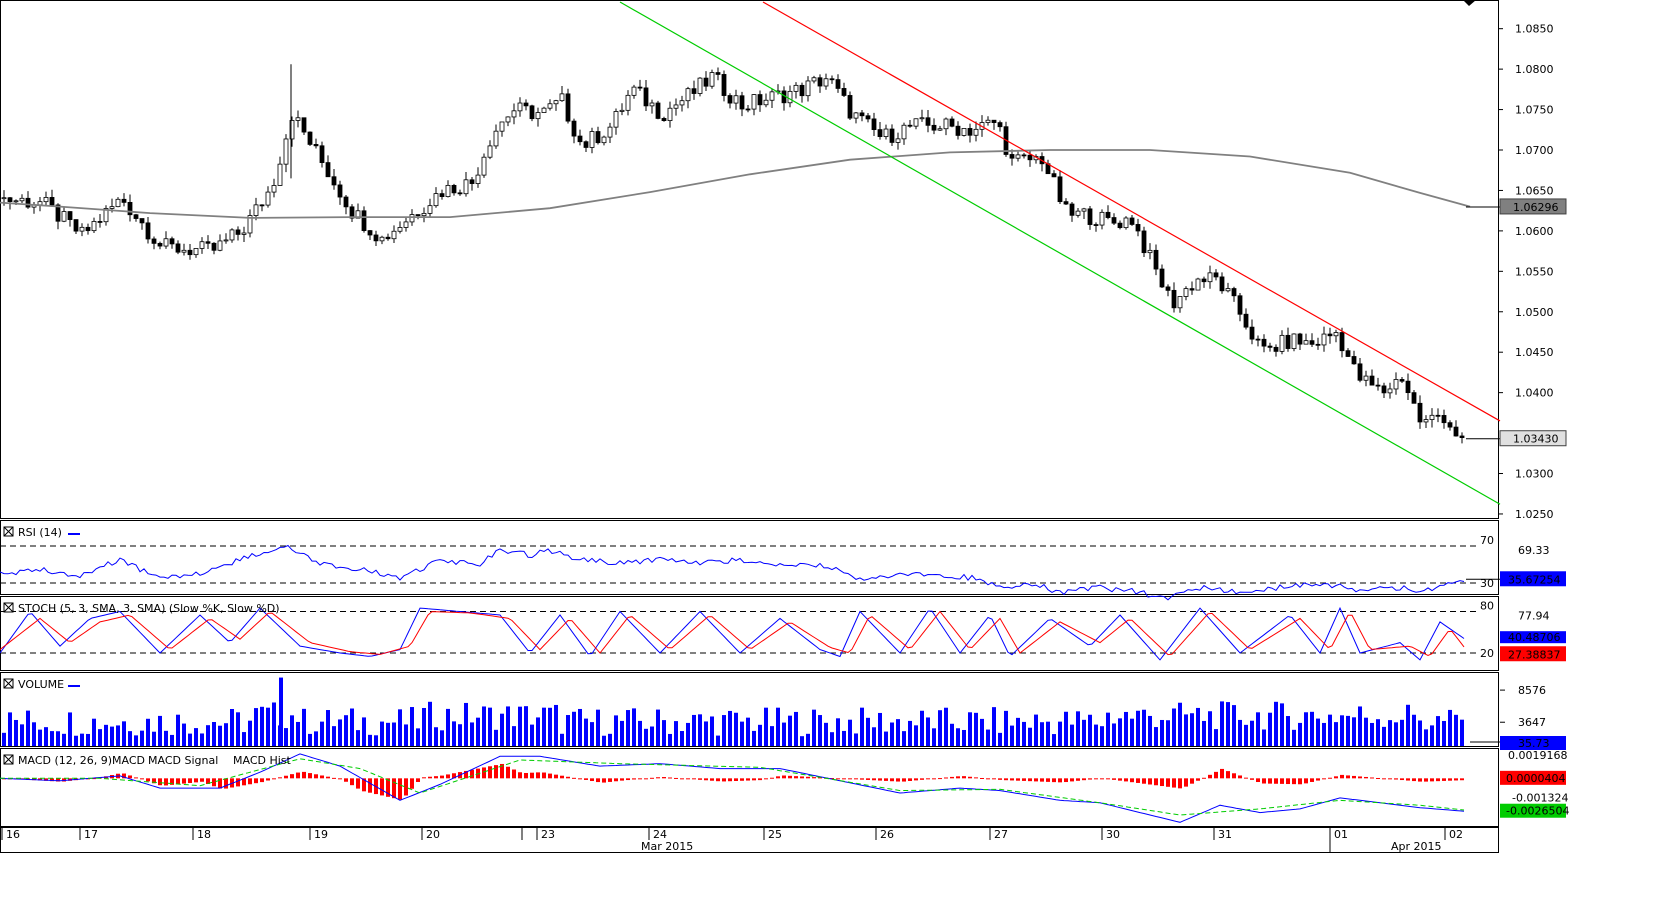  I want to click on stoch-d-value-box, so click(1533, 654).